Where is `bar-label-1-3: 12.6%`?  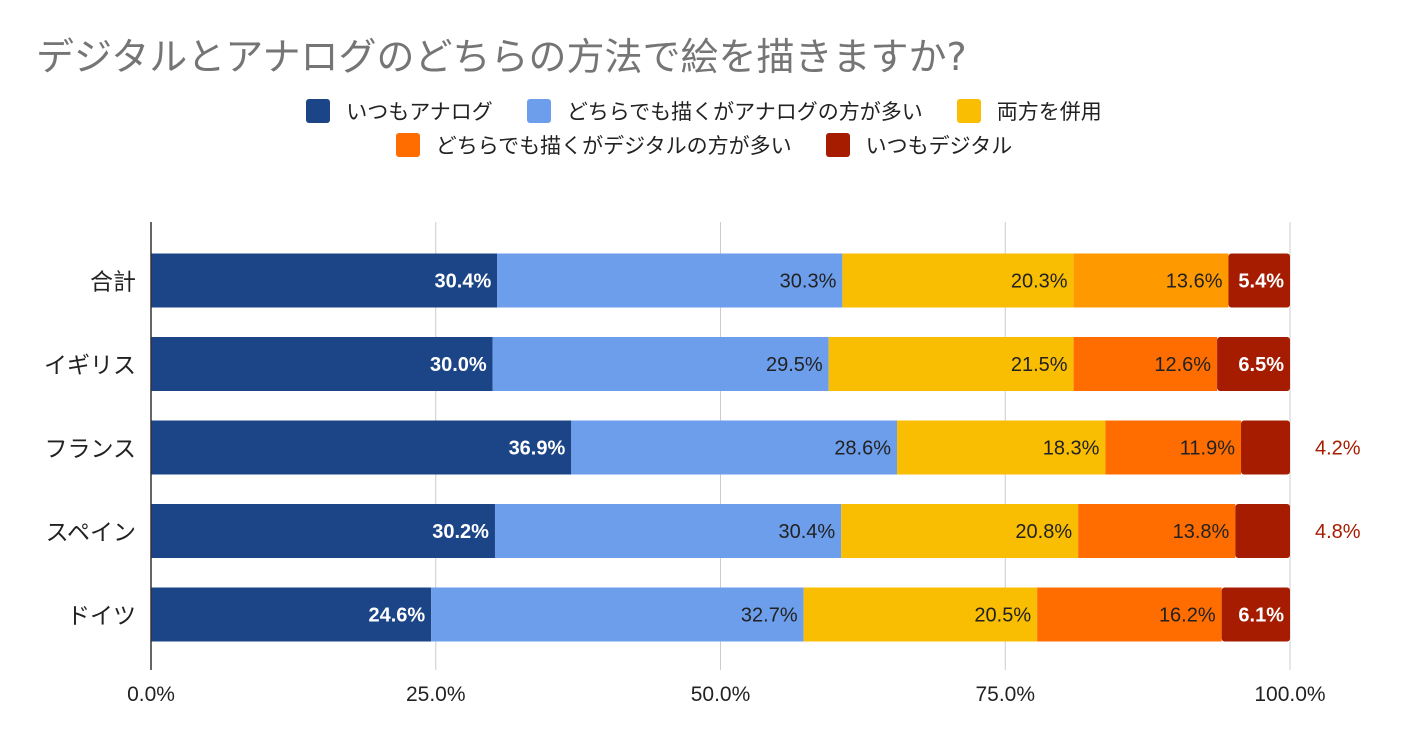 bar-label-1-3: 12.6% is located at coordinates (1182, 365).